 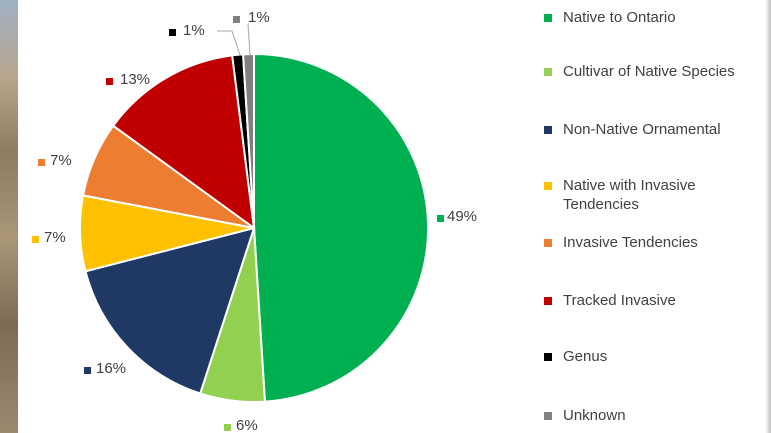 What do you see at coordinates (768, 216) in the screenshot?
I see `edge-shadow` at bounding box center [768, 216].